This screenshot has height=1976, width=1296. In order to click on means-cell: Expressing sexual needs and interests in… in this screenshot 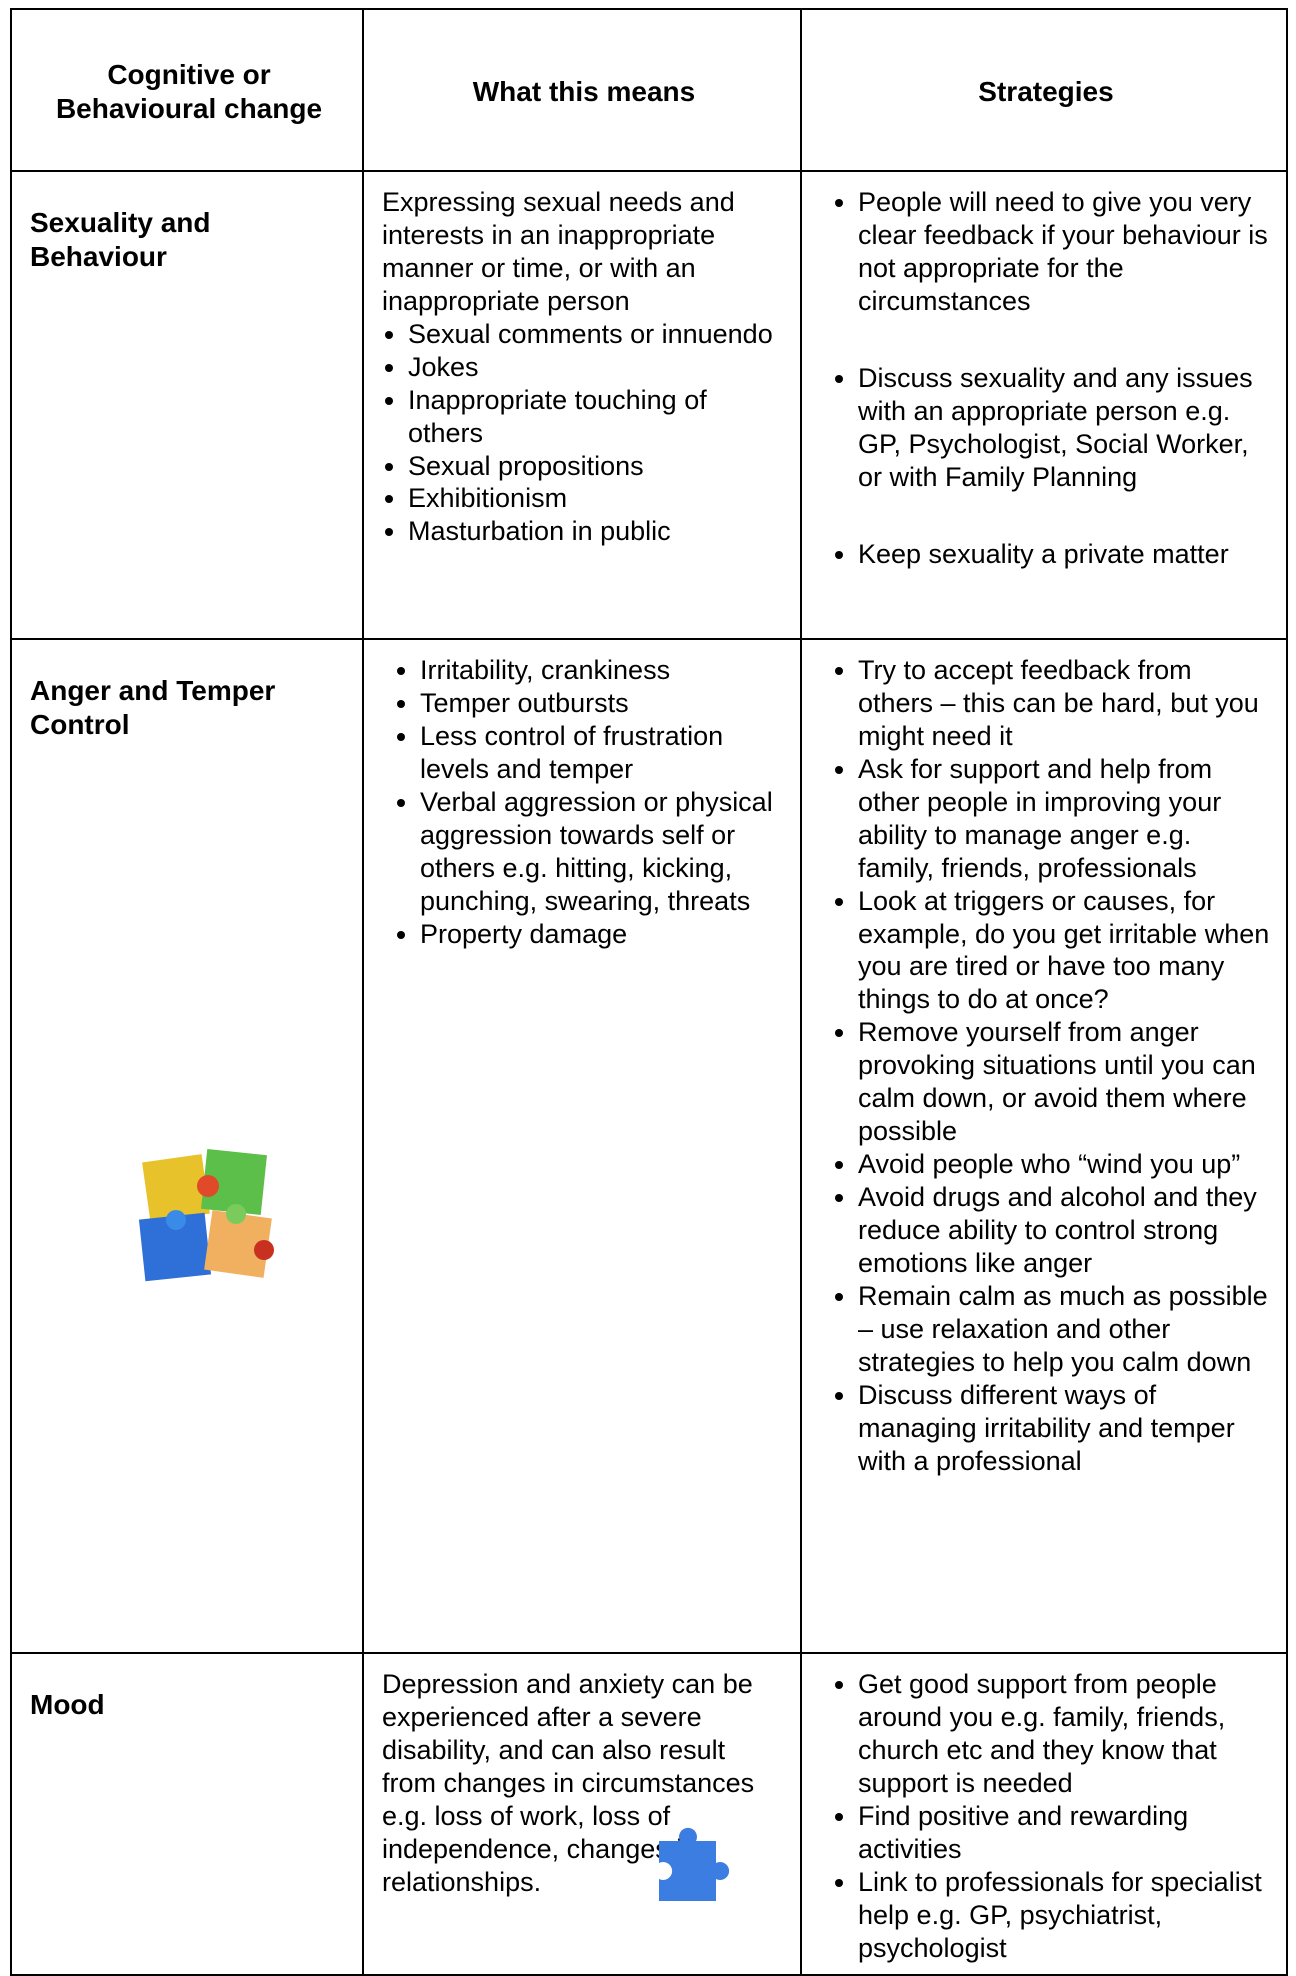, I will do `click(582, 405)`.